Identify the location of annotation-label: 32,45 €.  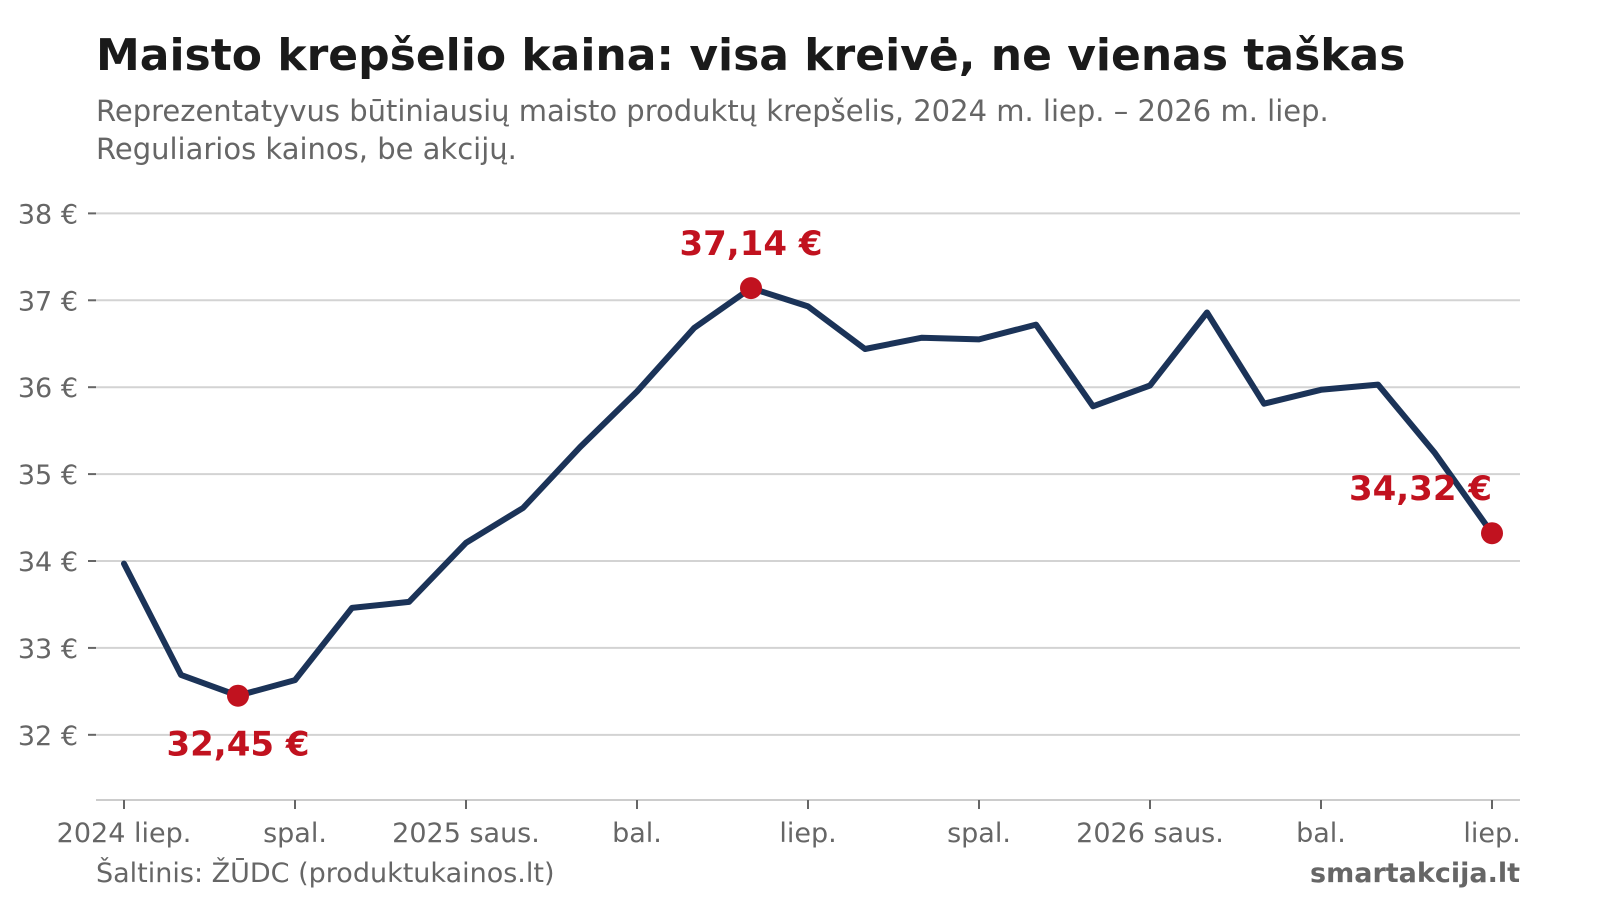
(237, 745).